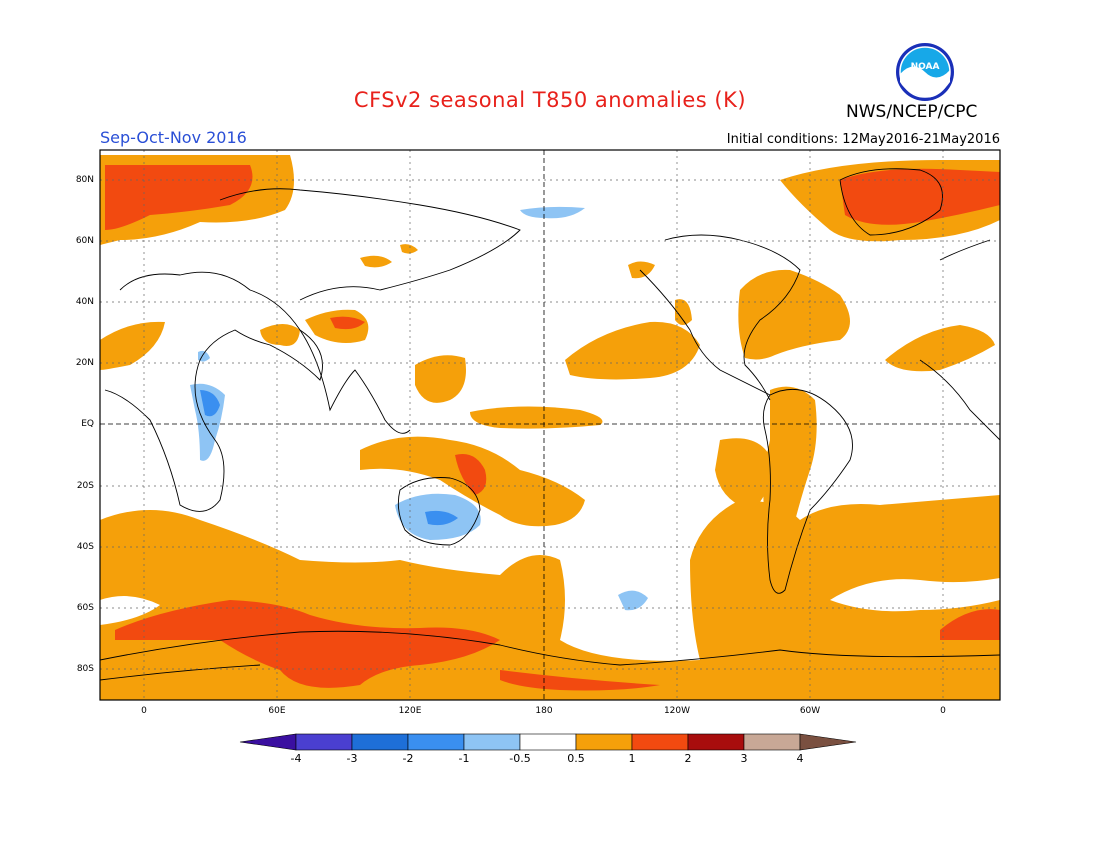  I want to click on colorbar-label-p2: 2, so click(688, 758).